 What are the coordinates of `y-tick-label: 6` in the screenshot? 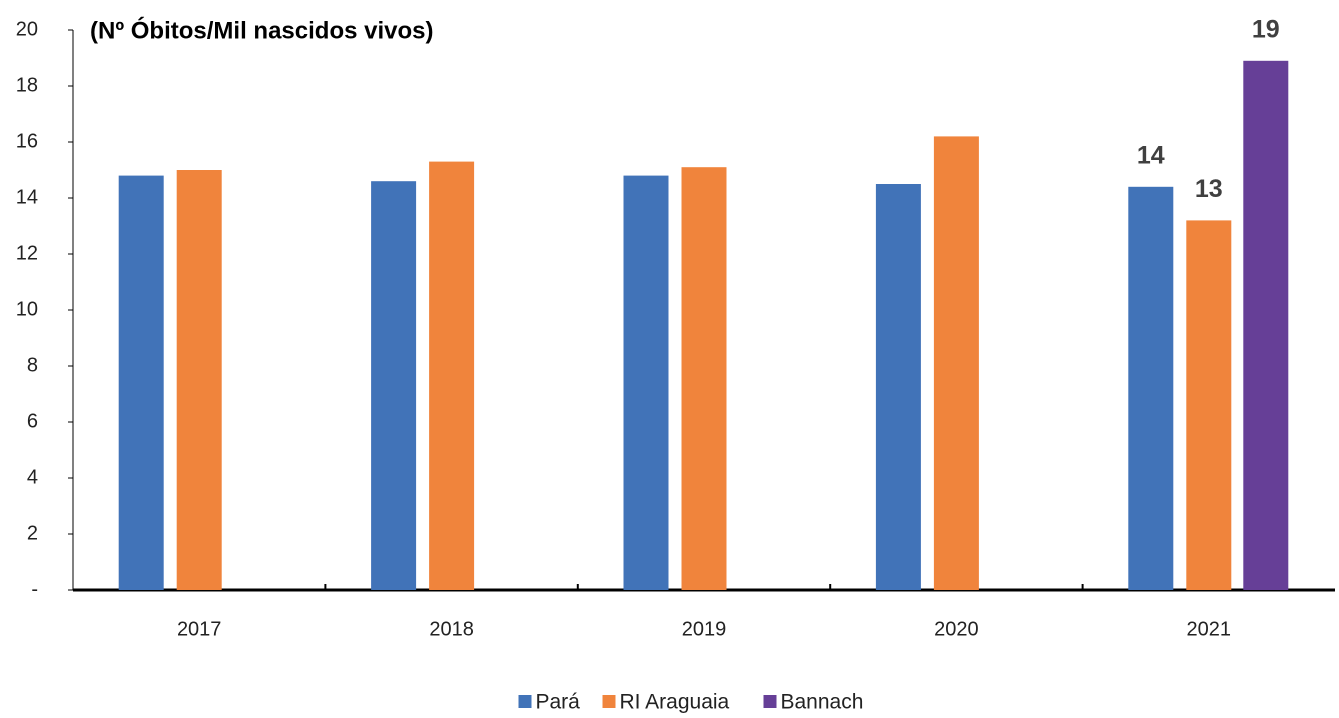 It's located at (32, 421).